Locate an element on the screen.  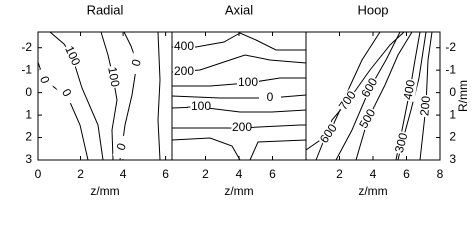
x-tick-label: 0 is located at coordinates (38, 174).